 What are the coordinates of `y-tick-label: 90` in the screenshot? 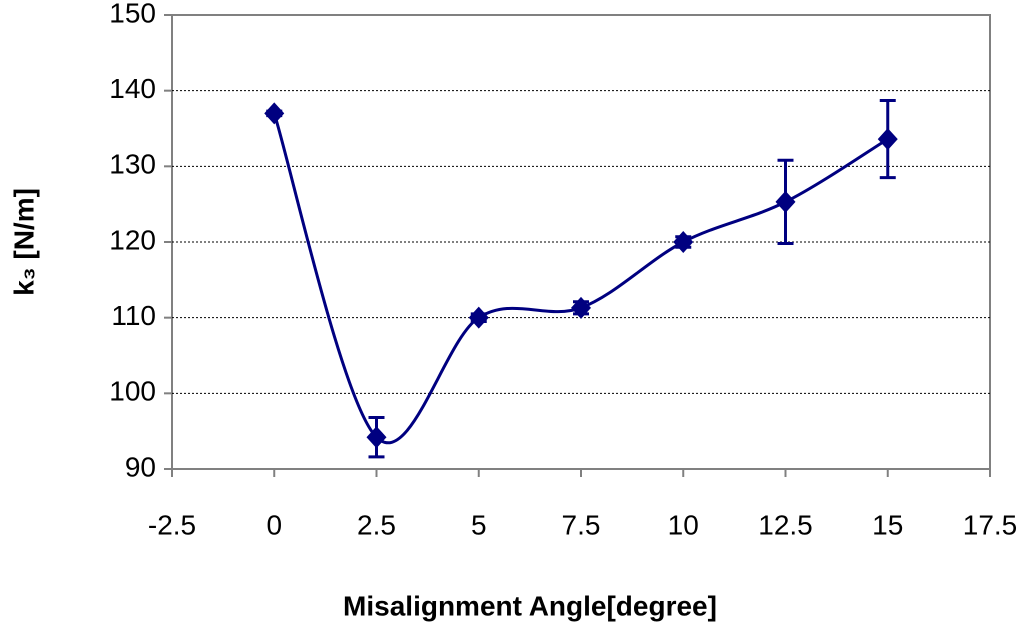 It's located at (140, 466).